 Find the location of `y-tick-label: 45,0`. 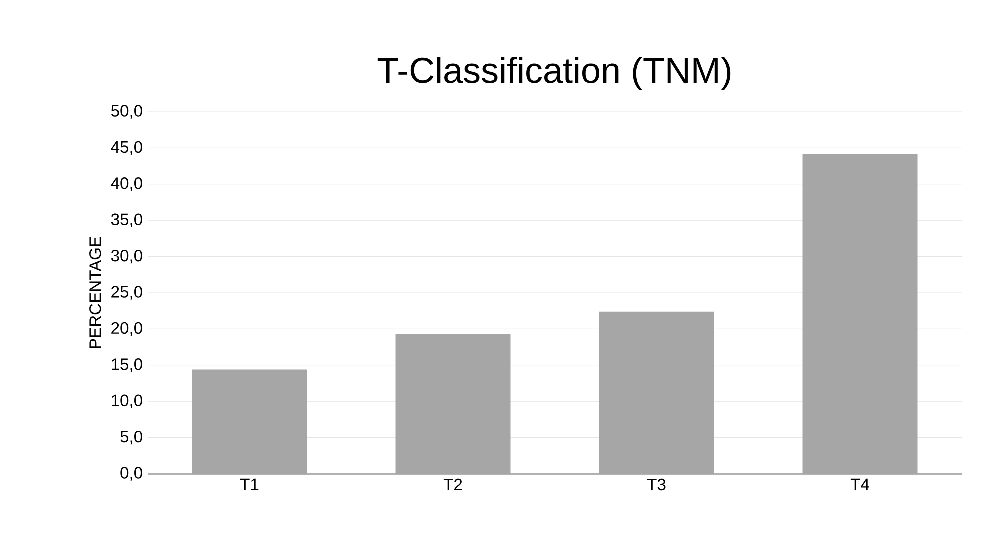

y-tick-label: 45,0 is located at coordinates (126, 148).